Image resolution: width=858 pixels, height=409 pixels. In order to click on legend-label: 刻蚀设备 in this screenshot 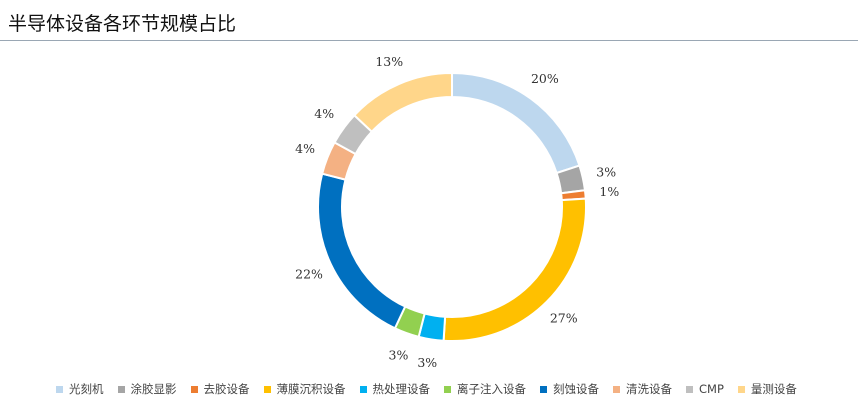, I will do `click(576, 389)`.